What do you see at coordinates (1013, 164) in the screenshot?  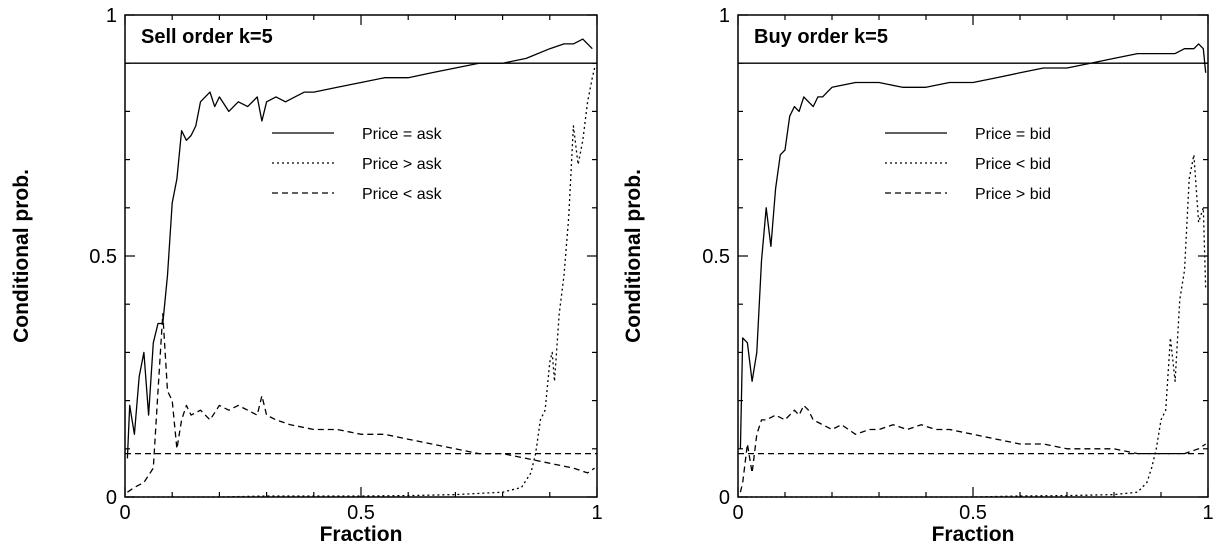 I see `legend-label: Price < bid` at bounding box center [1013, 164].